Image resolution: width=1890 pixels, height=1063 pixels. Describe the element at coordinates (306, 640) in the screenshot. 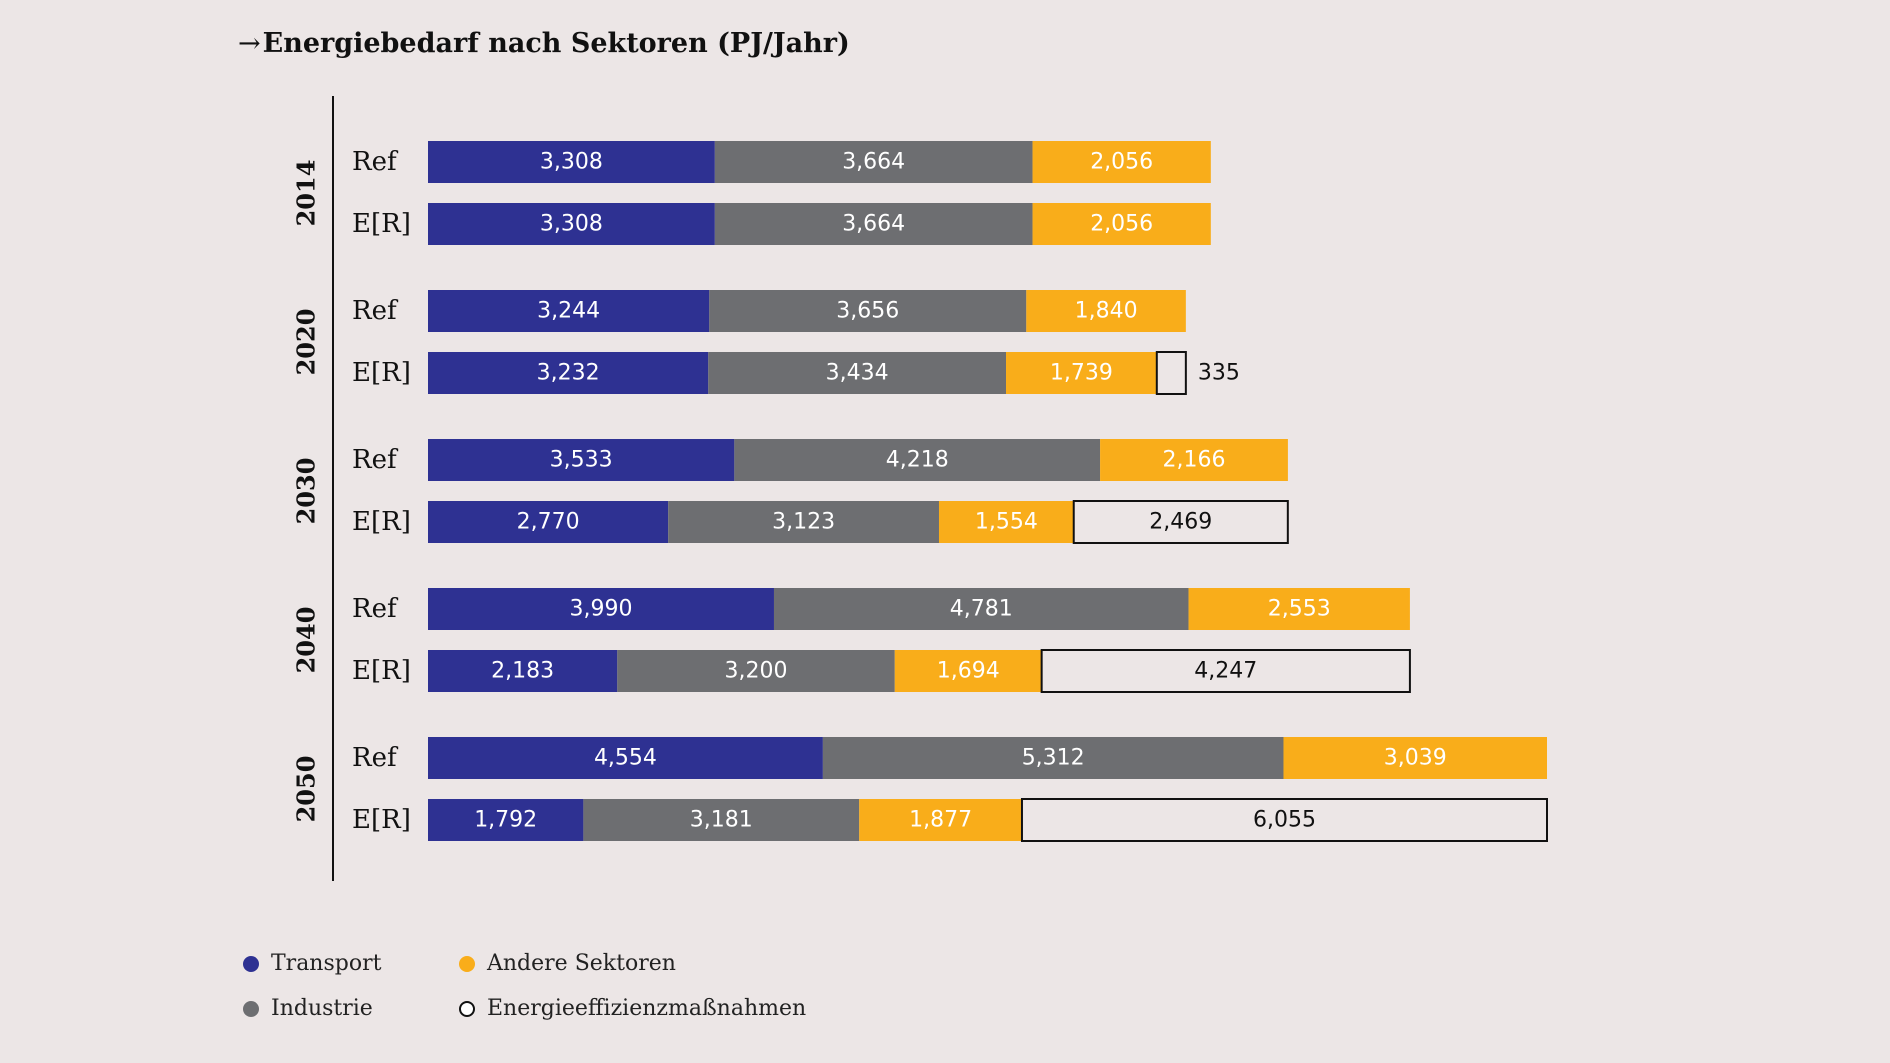

I see `year-label-2040: 2040` at that location.